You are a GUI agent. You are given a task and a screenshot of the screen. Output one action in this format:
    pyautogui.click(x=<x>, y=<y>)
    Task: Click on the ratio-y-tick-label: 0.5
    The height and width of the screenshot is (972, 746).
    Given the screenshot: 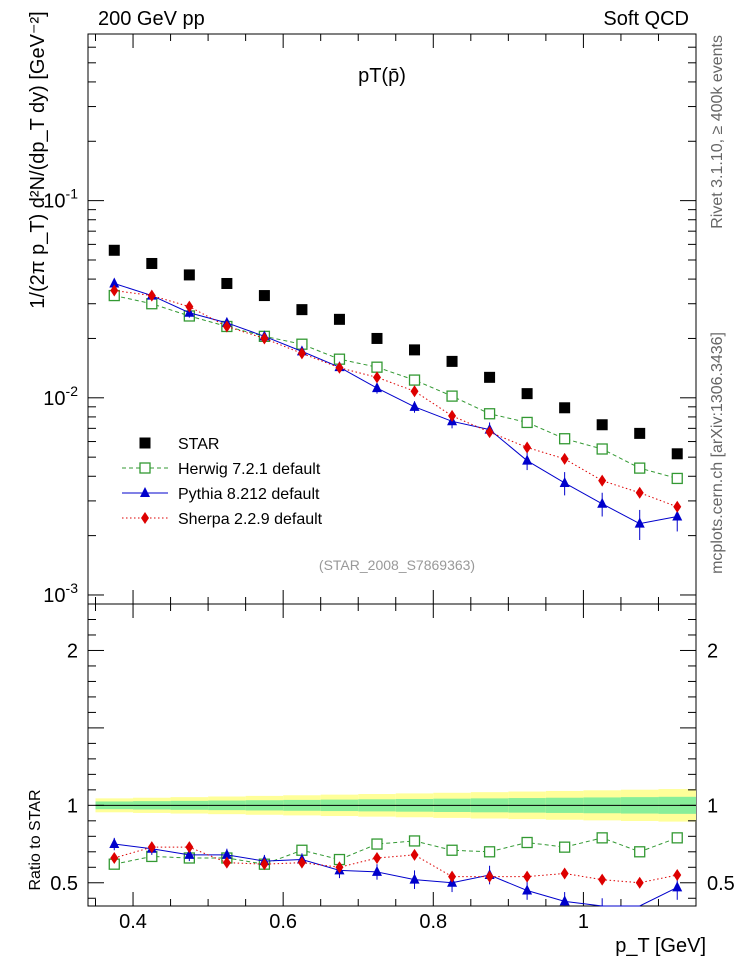 What is the action you would take?
    pyautogui.click(x=64, y=884)
    